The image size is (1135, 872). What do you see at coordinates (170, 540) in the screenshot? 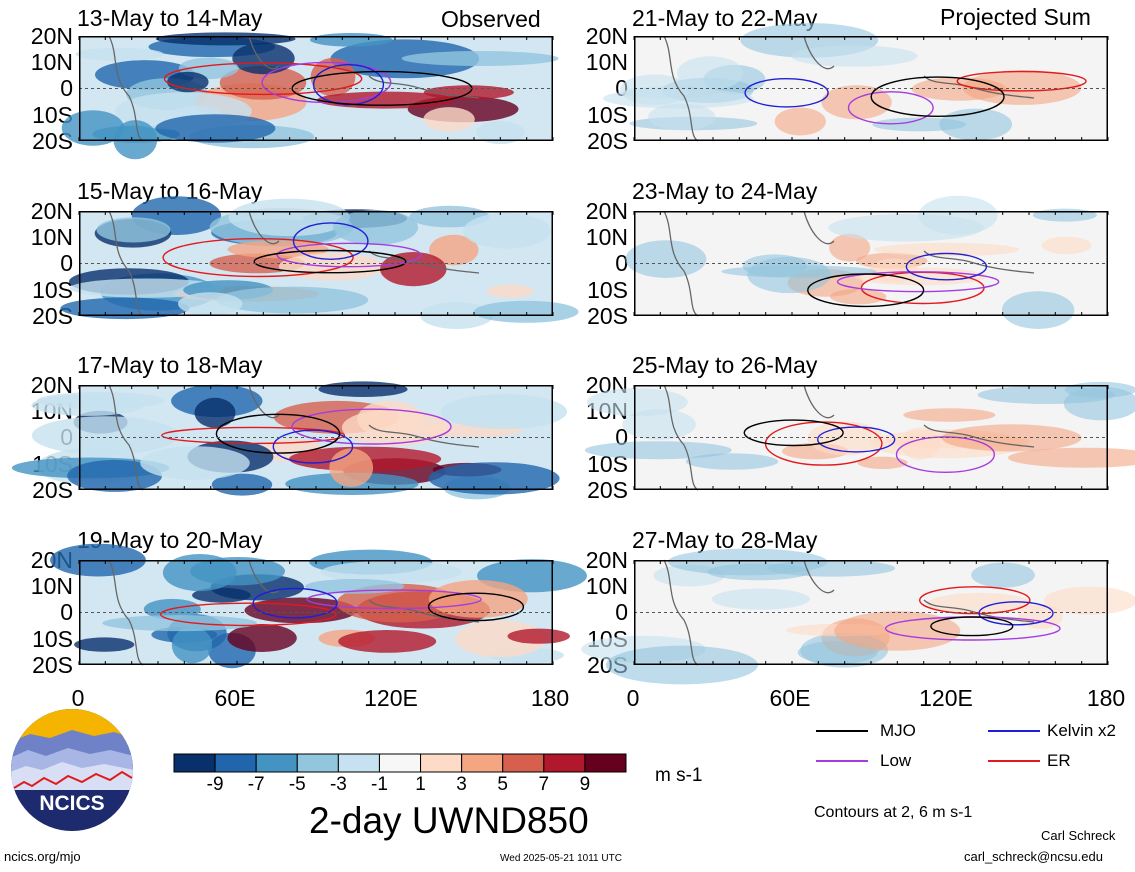
I see `panel-title-left-4: 19-May to 20-May` at bounding box center [170, 540].